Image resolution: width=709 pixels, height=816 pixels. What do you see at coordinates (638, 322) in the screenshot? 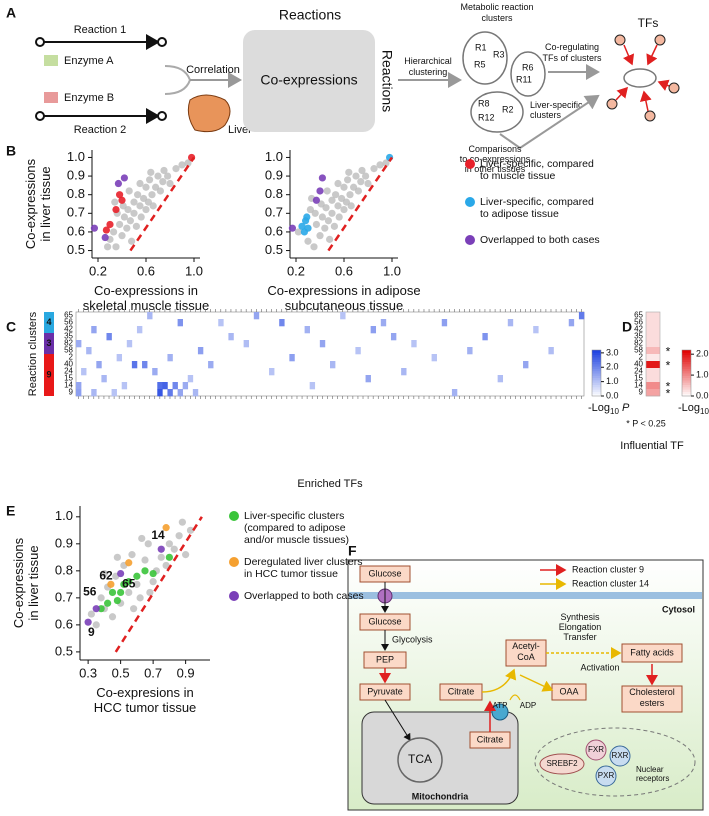
I see `row-label: 56` at bounding box center [638, 322].